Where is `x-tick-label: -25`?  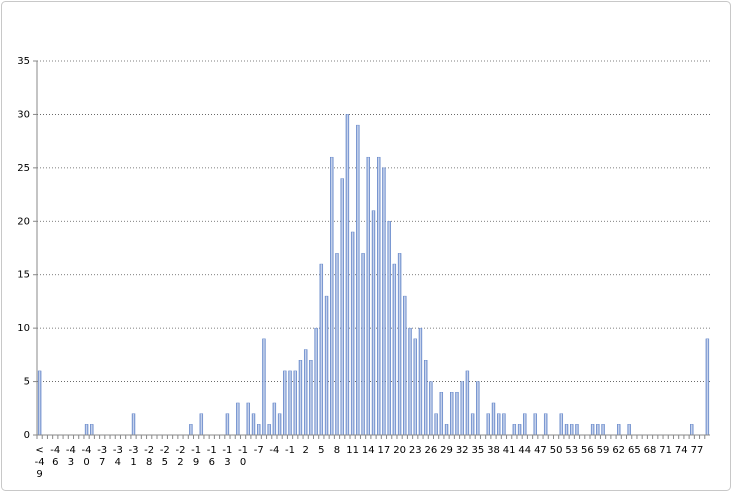 x-tick-label: -25 is located at coordinates (164, 456).